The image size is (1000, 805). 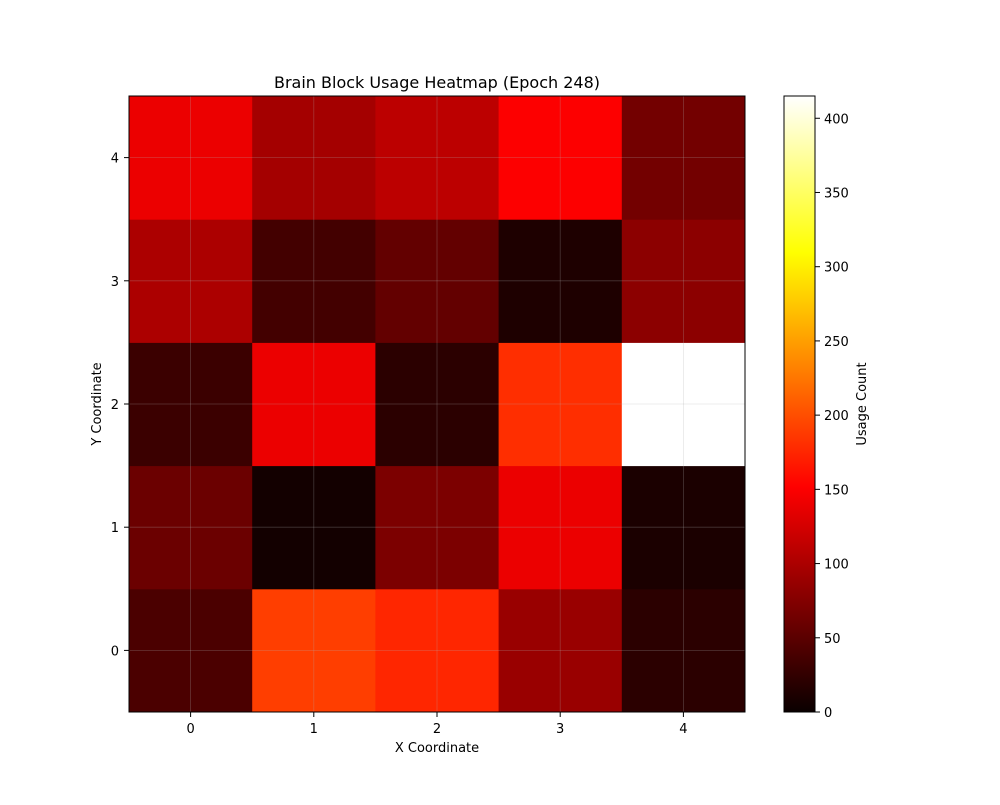 I want to click on colorbar-tick-label: 300, so click(x=836, y=268).